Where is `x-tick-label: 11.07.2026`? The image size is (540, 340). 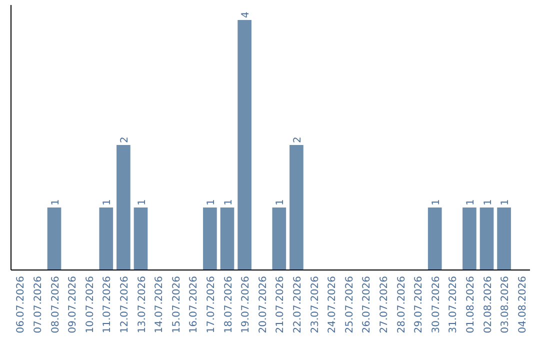 x-tick-label: 11.07.2026 is located at coordinates (108, 305).